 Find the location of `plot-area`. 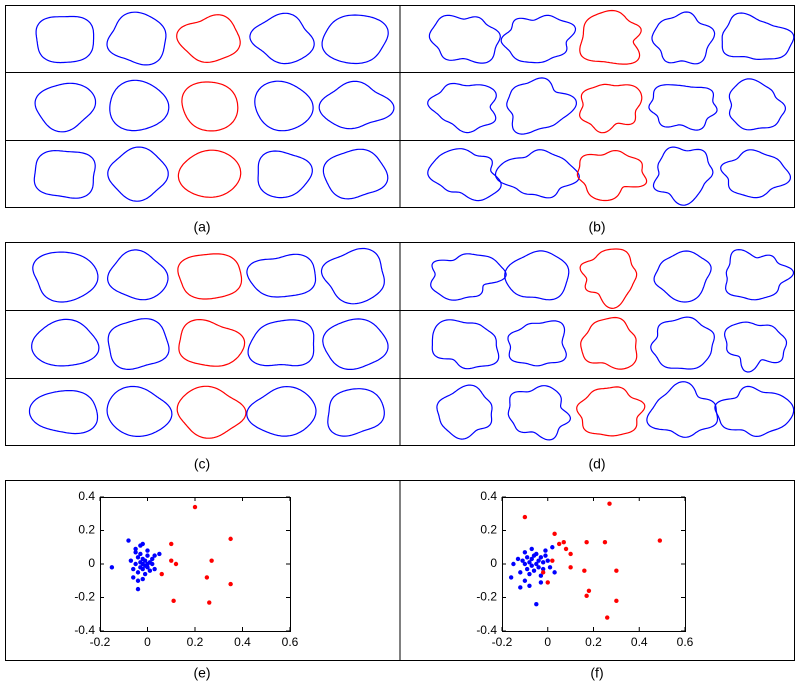

plot-area is located at coordinates (195, 564).